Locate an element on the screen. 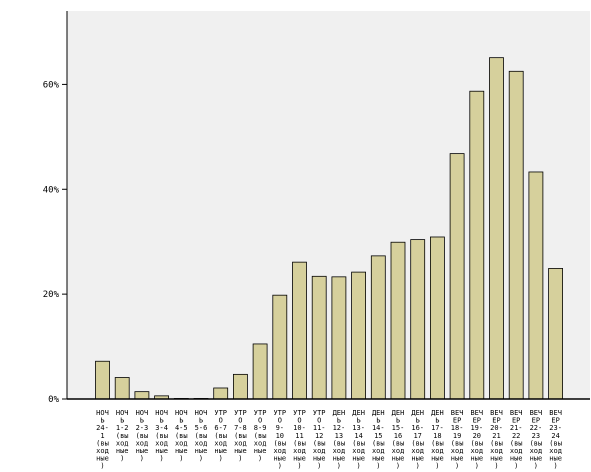 This screenshot has height=472, width=591. x-tick-label: ВЕЧ ЕР 23-24 (вы ход ные) is located at coordinates (555, 439).